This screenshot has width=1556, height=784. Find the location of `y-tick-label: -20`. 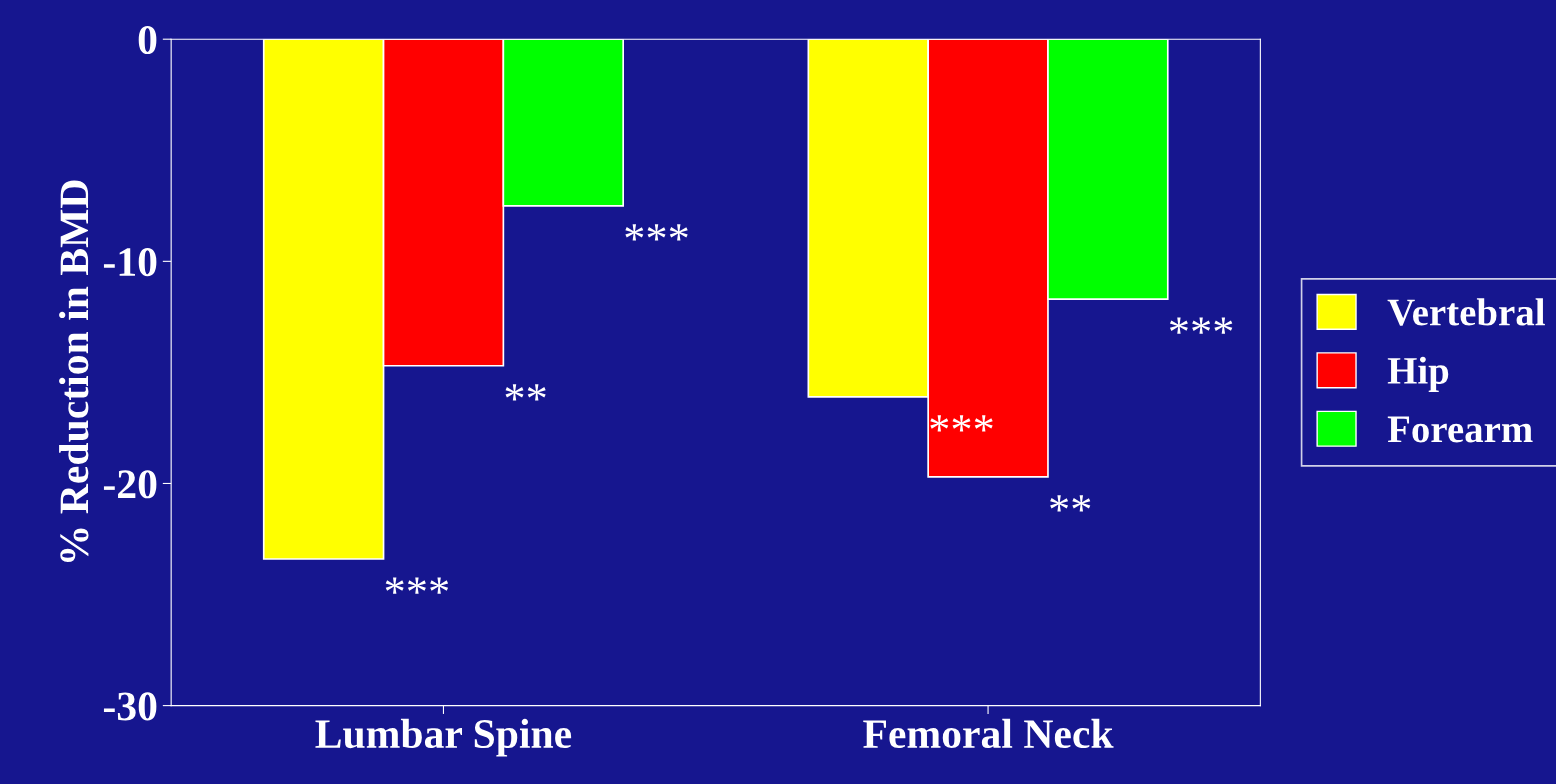

y-tick-label: -20 is located at coordinates (130, 484).